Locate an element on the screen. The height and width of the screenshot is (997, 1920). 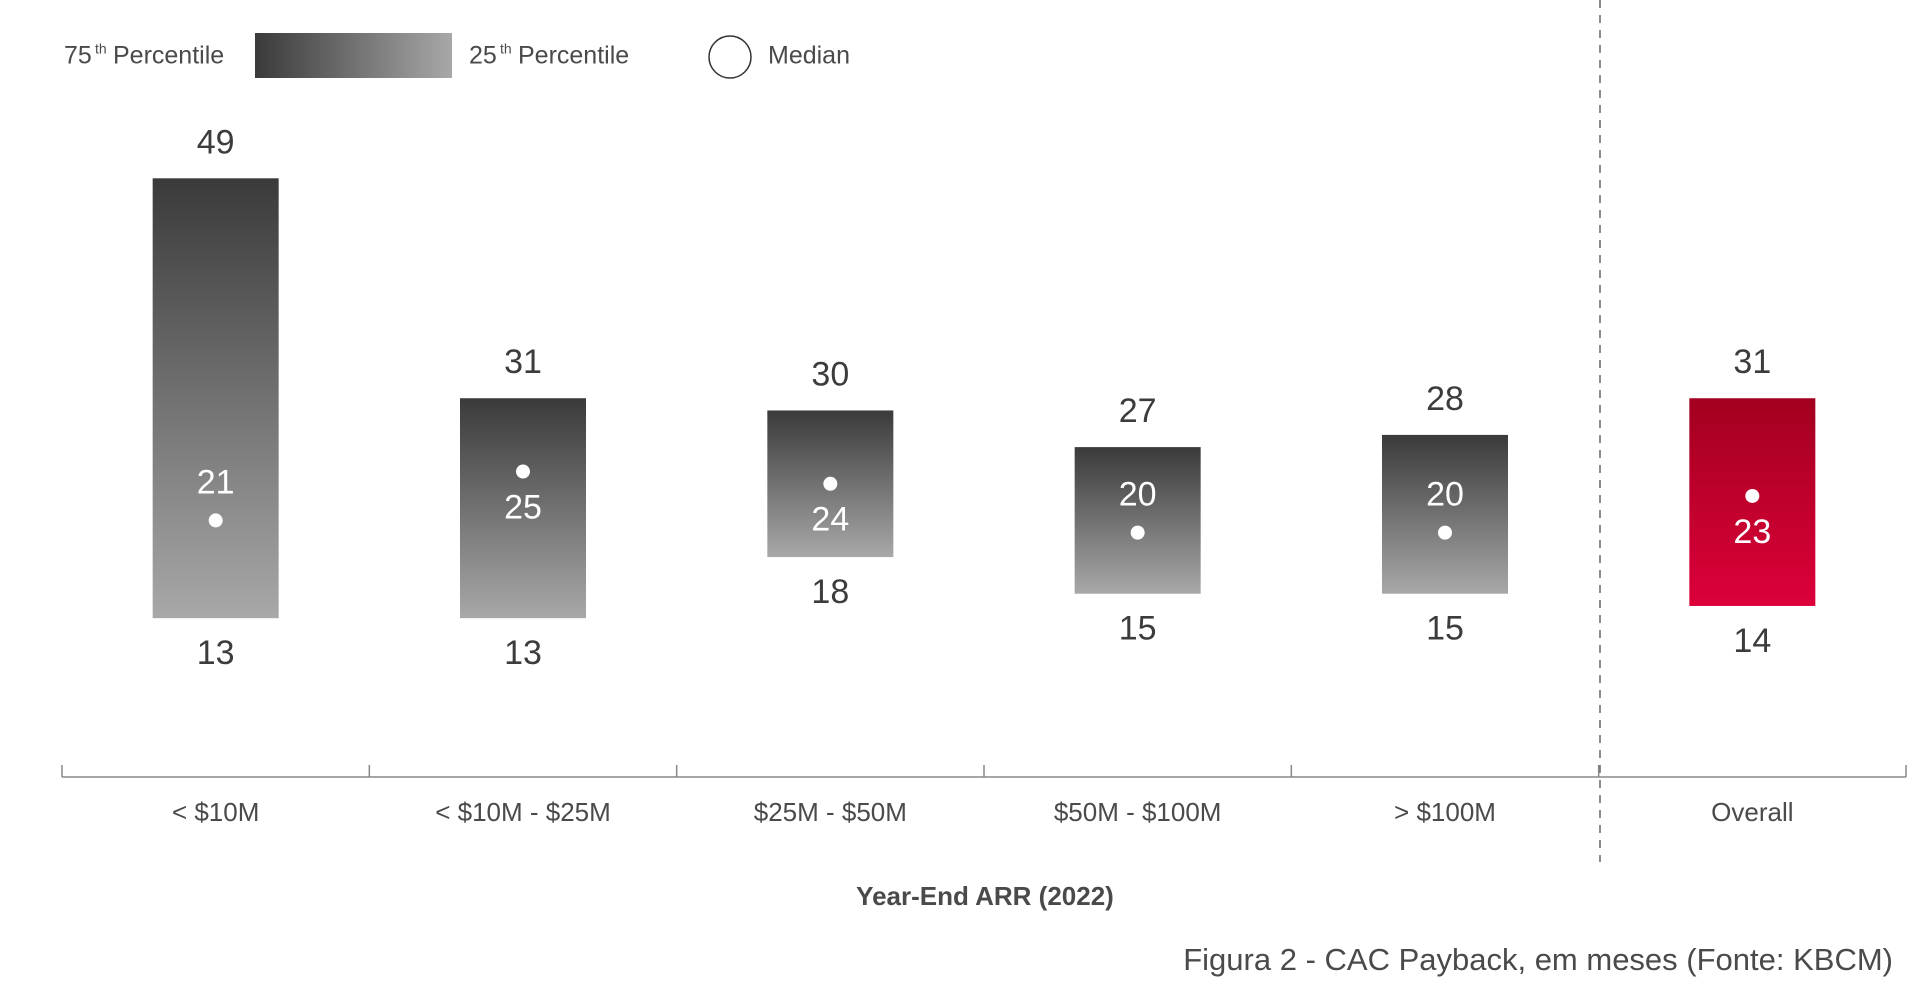
x-tick-label: > $100M is located at coordinates (1445, 812).